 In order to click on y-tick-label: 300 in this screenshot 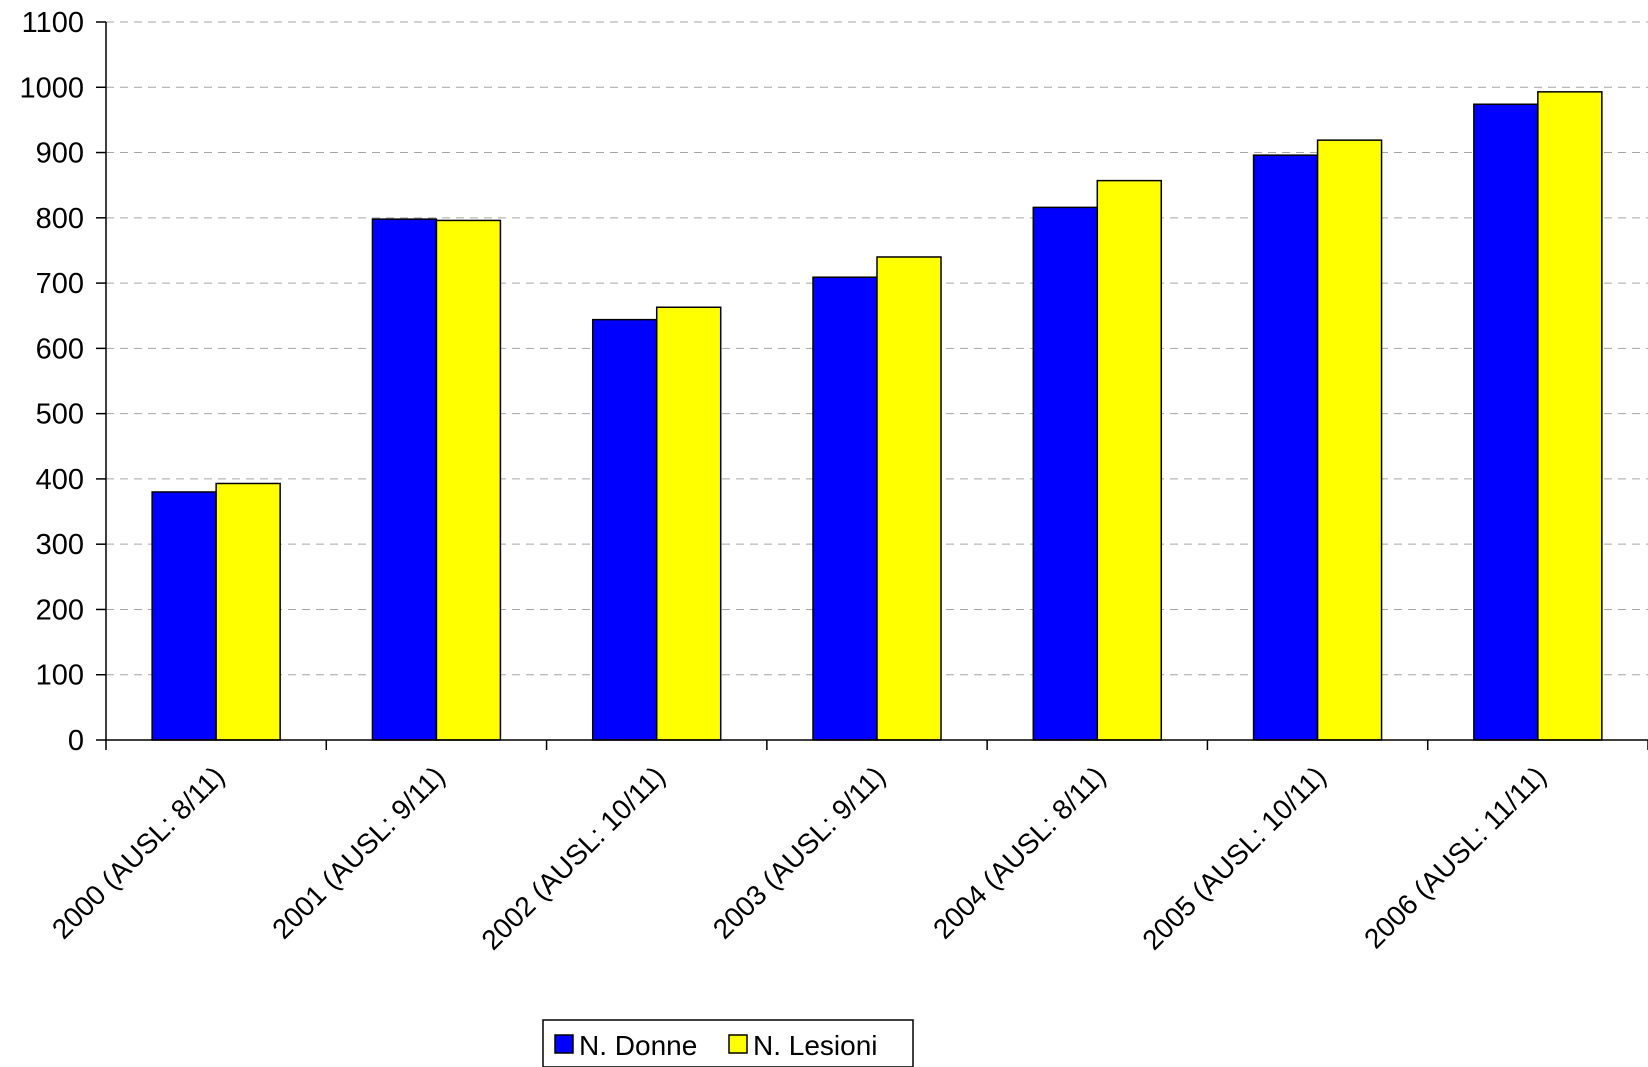, I will do `click(60, 545)`.